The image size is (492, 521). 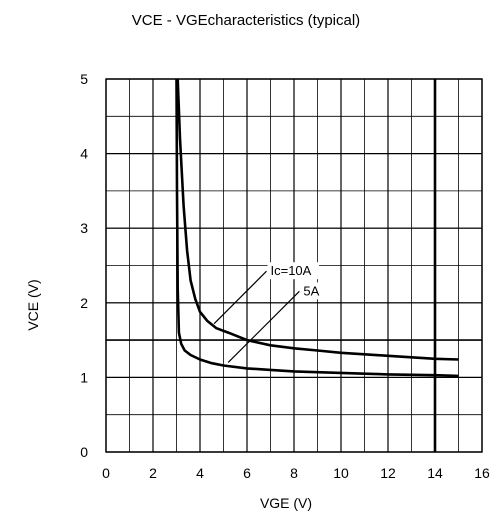 I want to click on y-tick-label: 0, so click(x=84, y=452).